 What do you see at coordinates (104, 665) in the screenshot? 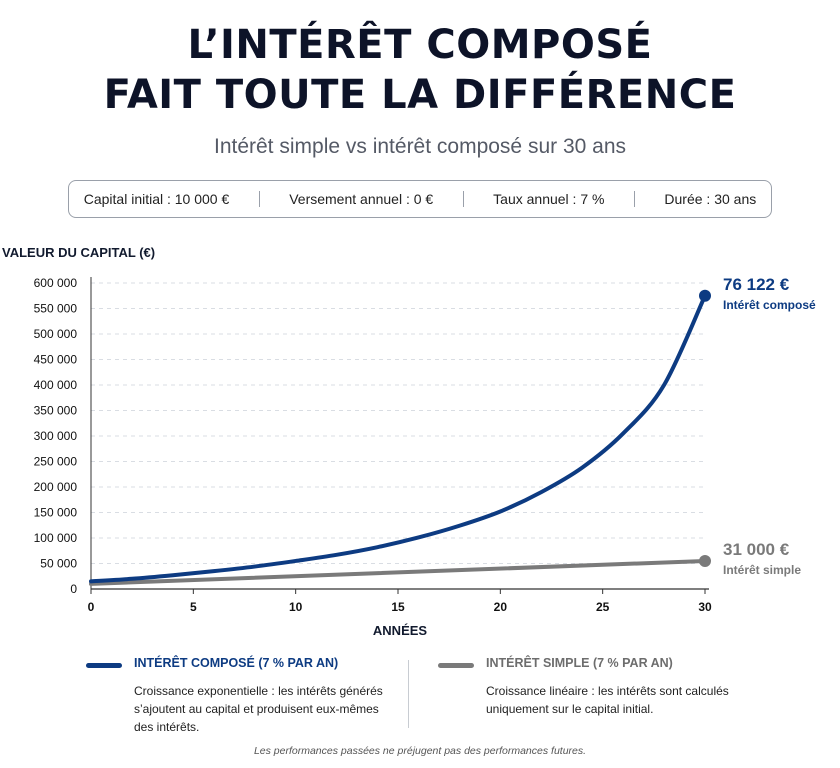
I see `legend-line-compound` at bounding box center [104, 665].